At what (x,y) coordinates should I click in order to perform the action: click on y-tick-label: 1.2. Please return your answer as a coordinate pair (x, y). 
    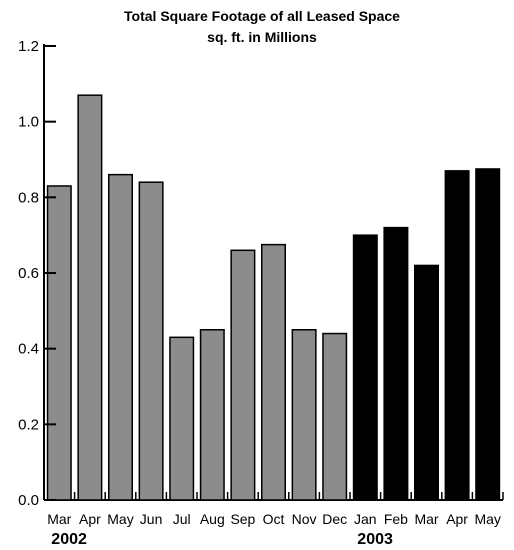
    Looking at the image, I should click on (28, 46).